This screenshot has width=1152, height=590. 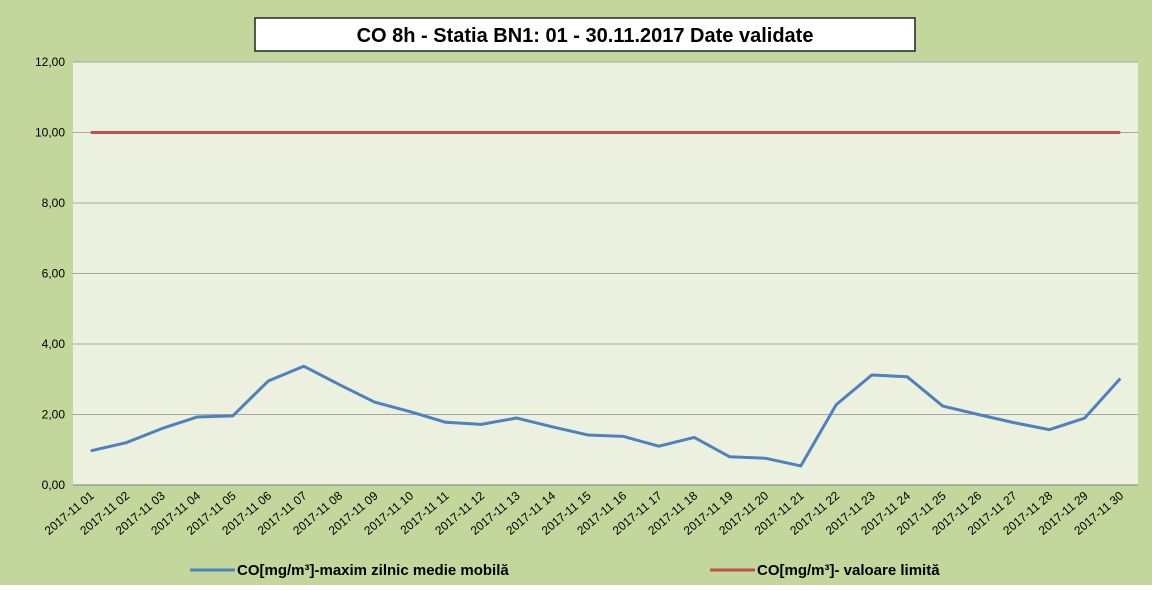 I want to click on legend-label: CO[mg/m³]- valoare limită, so click(x=848, y=570).